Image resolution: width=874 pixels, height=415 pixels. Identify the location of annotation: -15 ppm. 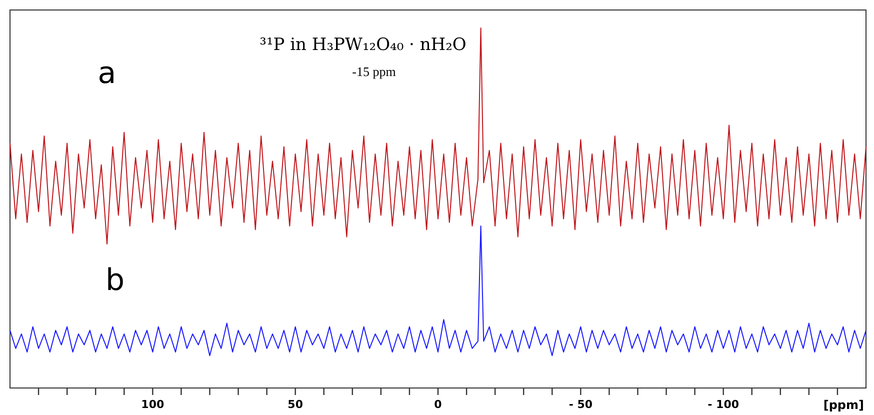
(374, 71).